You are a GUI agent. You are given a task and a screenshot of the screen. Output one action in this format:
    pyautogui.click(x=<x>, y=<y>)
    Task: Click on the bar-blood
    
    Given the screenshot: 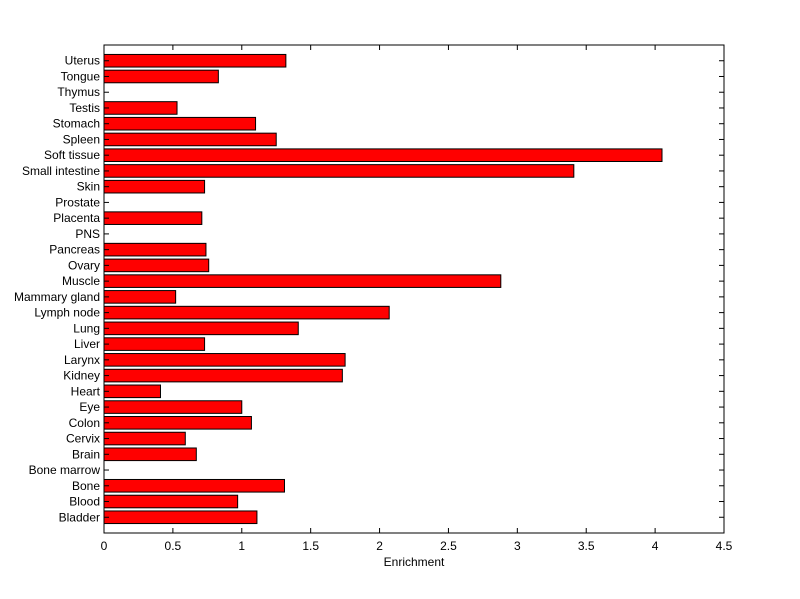 What is the action you would take?
    pyautogui.click(x=171, y=501)
    